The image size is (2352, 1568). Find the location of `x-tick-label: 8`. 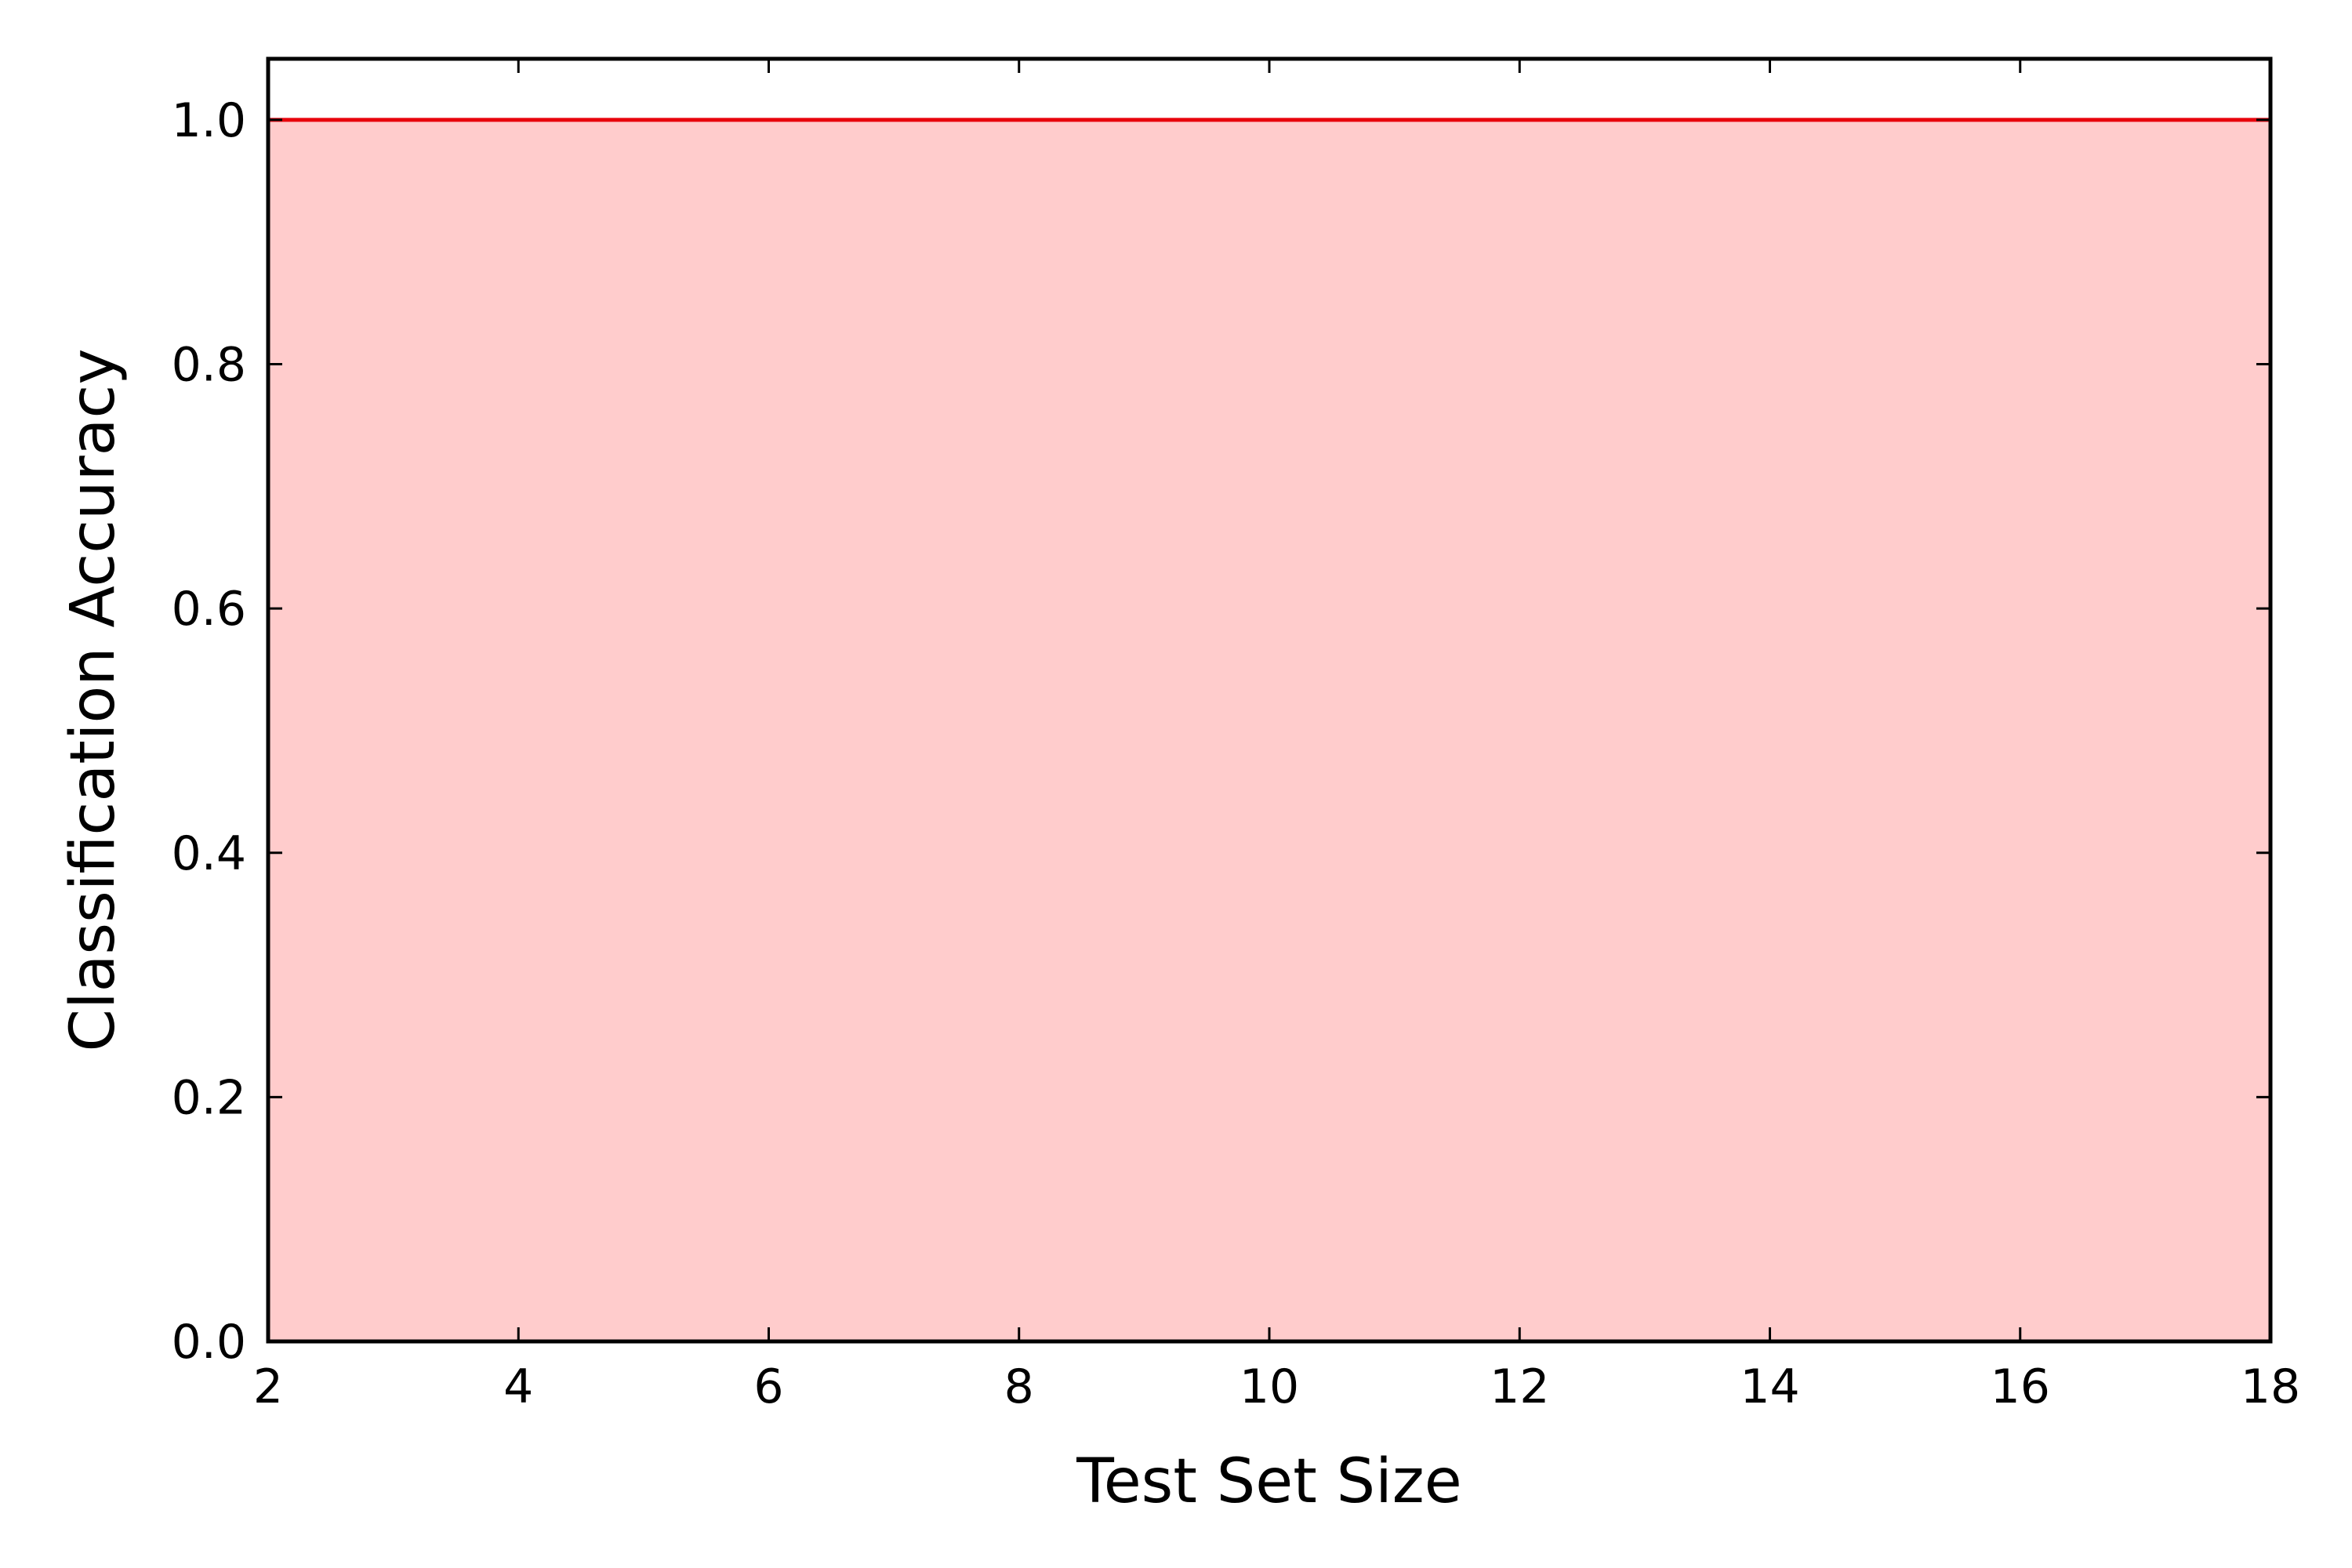

x-tick-label: 8 is located at coordinates (1019, 1386).